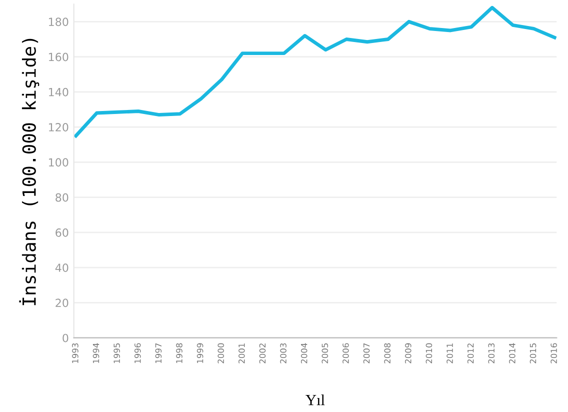 This screenshot has width=568, height=412. I want to click on x-tick-label: 1995, so click(117, 353).